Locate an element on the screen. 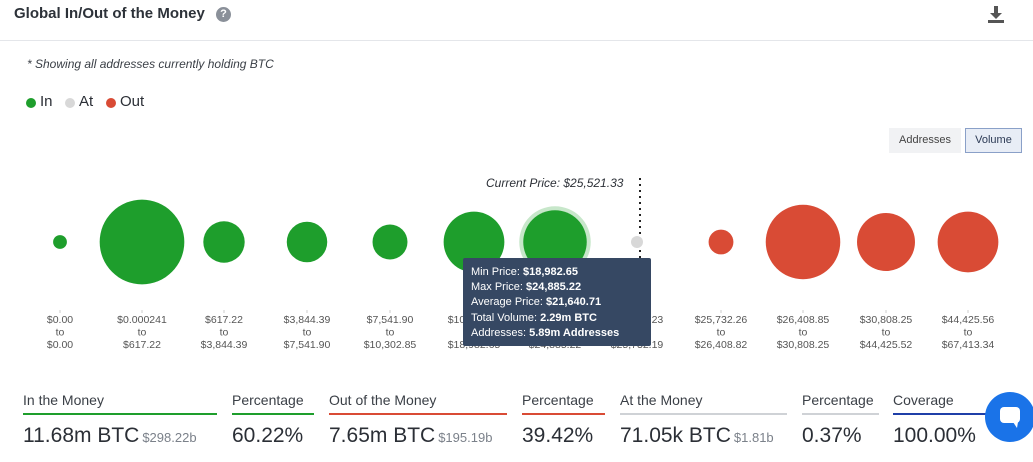  tick-label: $26,408.85 is located at coordinates (803, 320).